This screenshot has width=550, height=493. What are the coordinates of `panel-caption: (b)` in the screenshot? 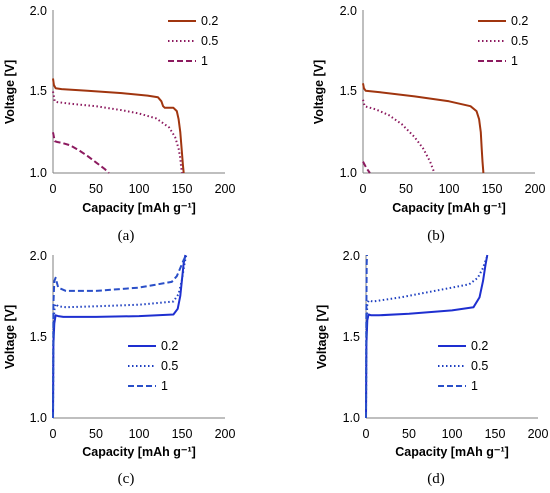 It's located at (436, 236).